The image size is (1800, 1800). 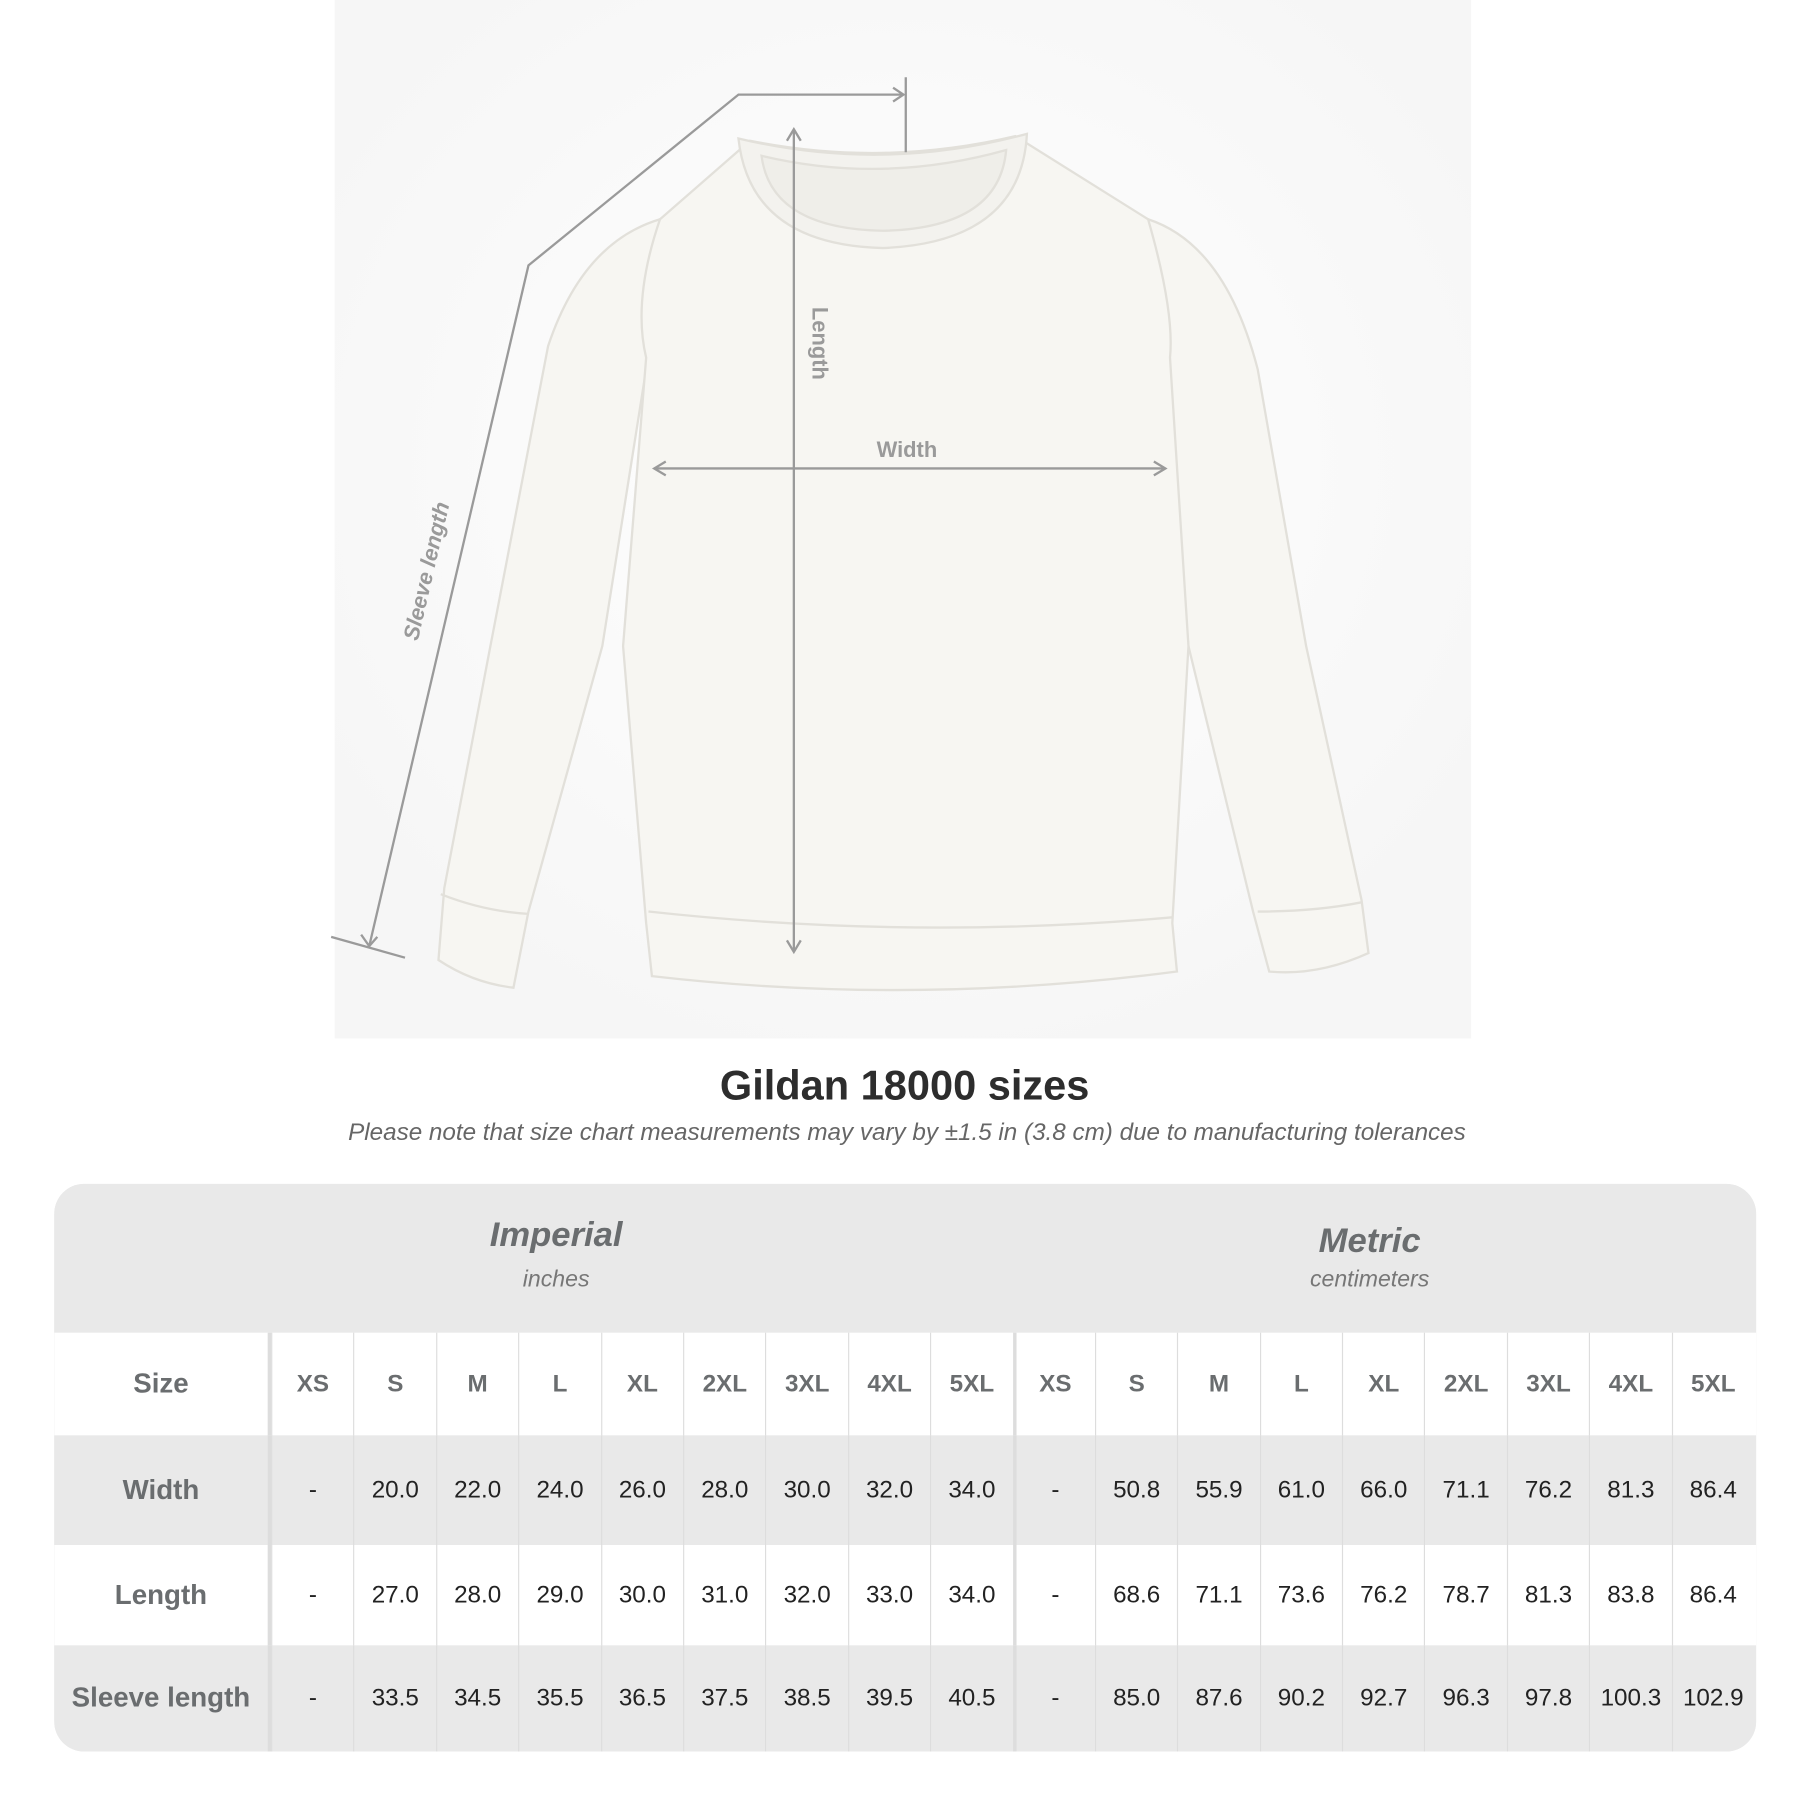 What do you see at coordinates (394, 1384) in the screenshot?
I see `imperial-size-header: S` at bounding box center [394, 1384].